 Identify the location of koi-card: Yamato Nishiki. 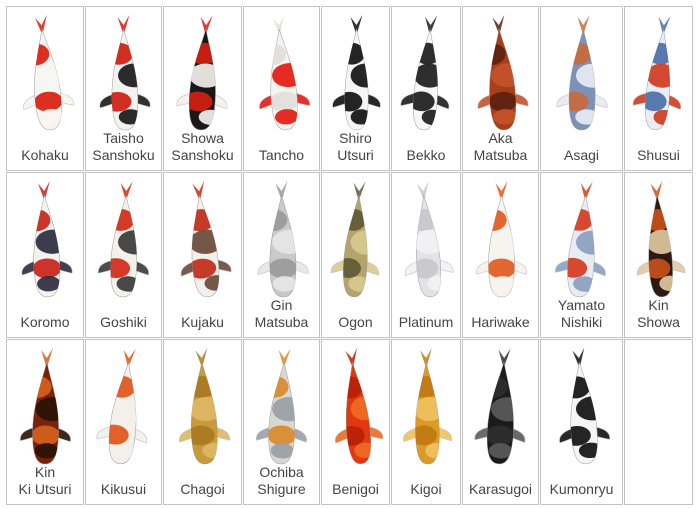
(581, 255).